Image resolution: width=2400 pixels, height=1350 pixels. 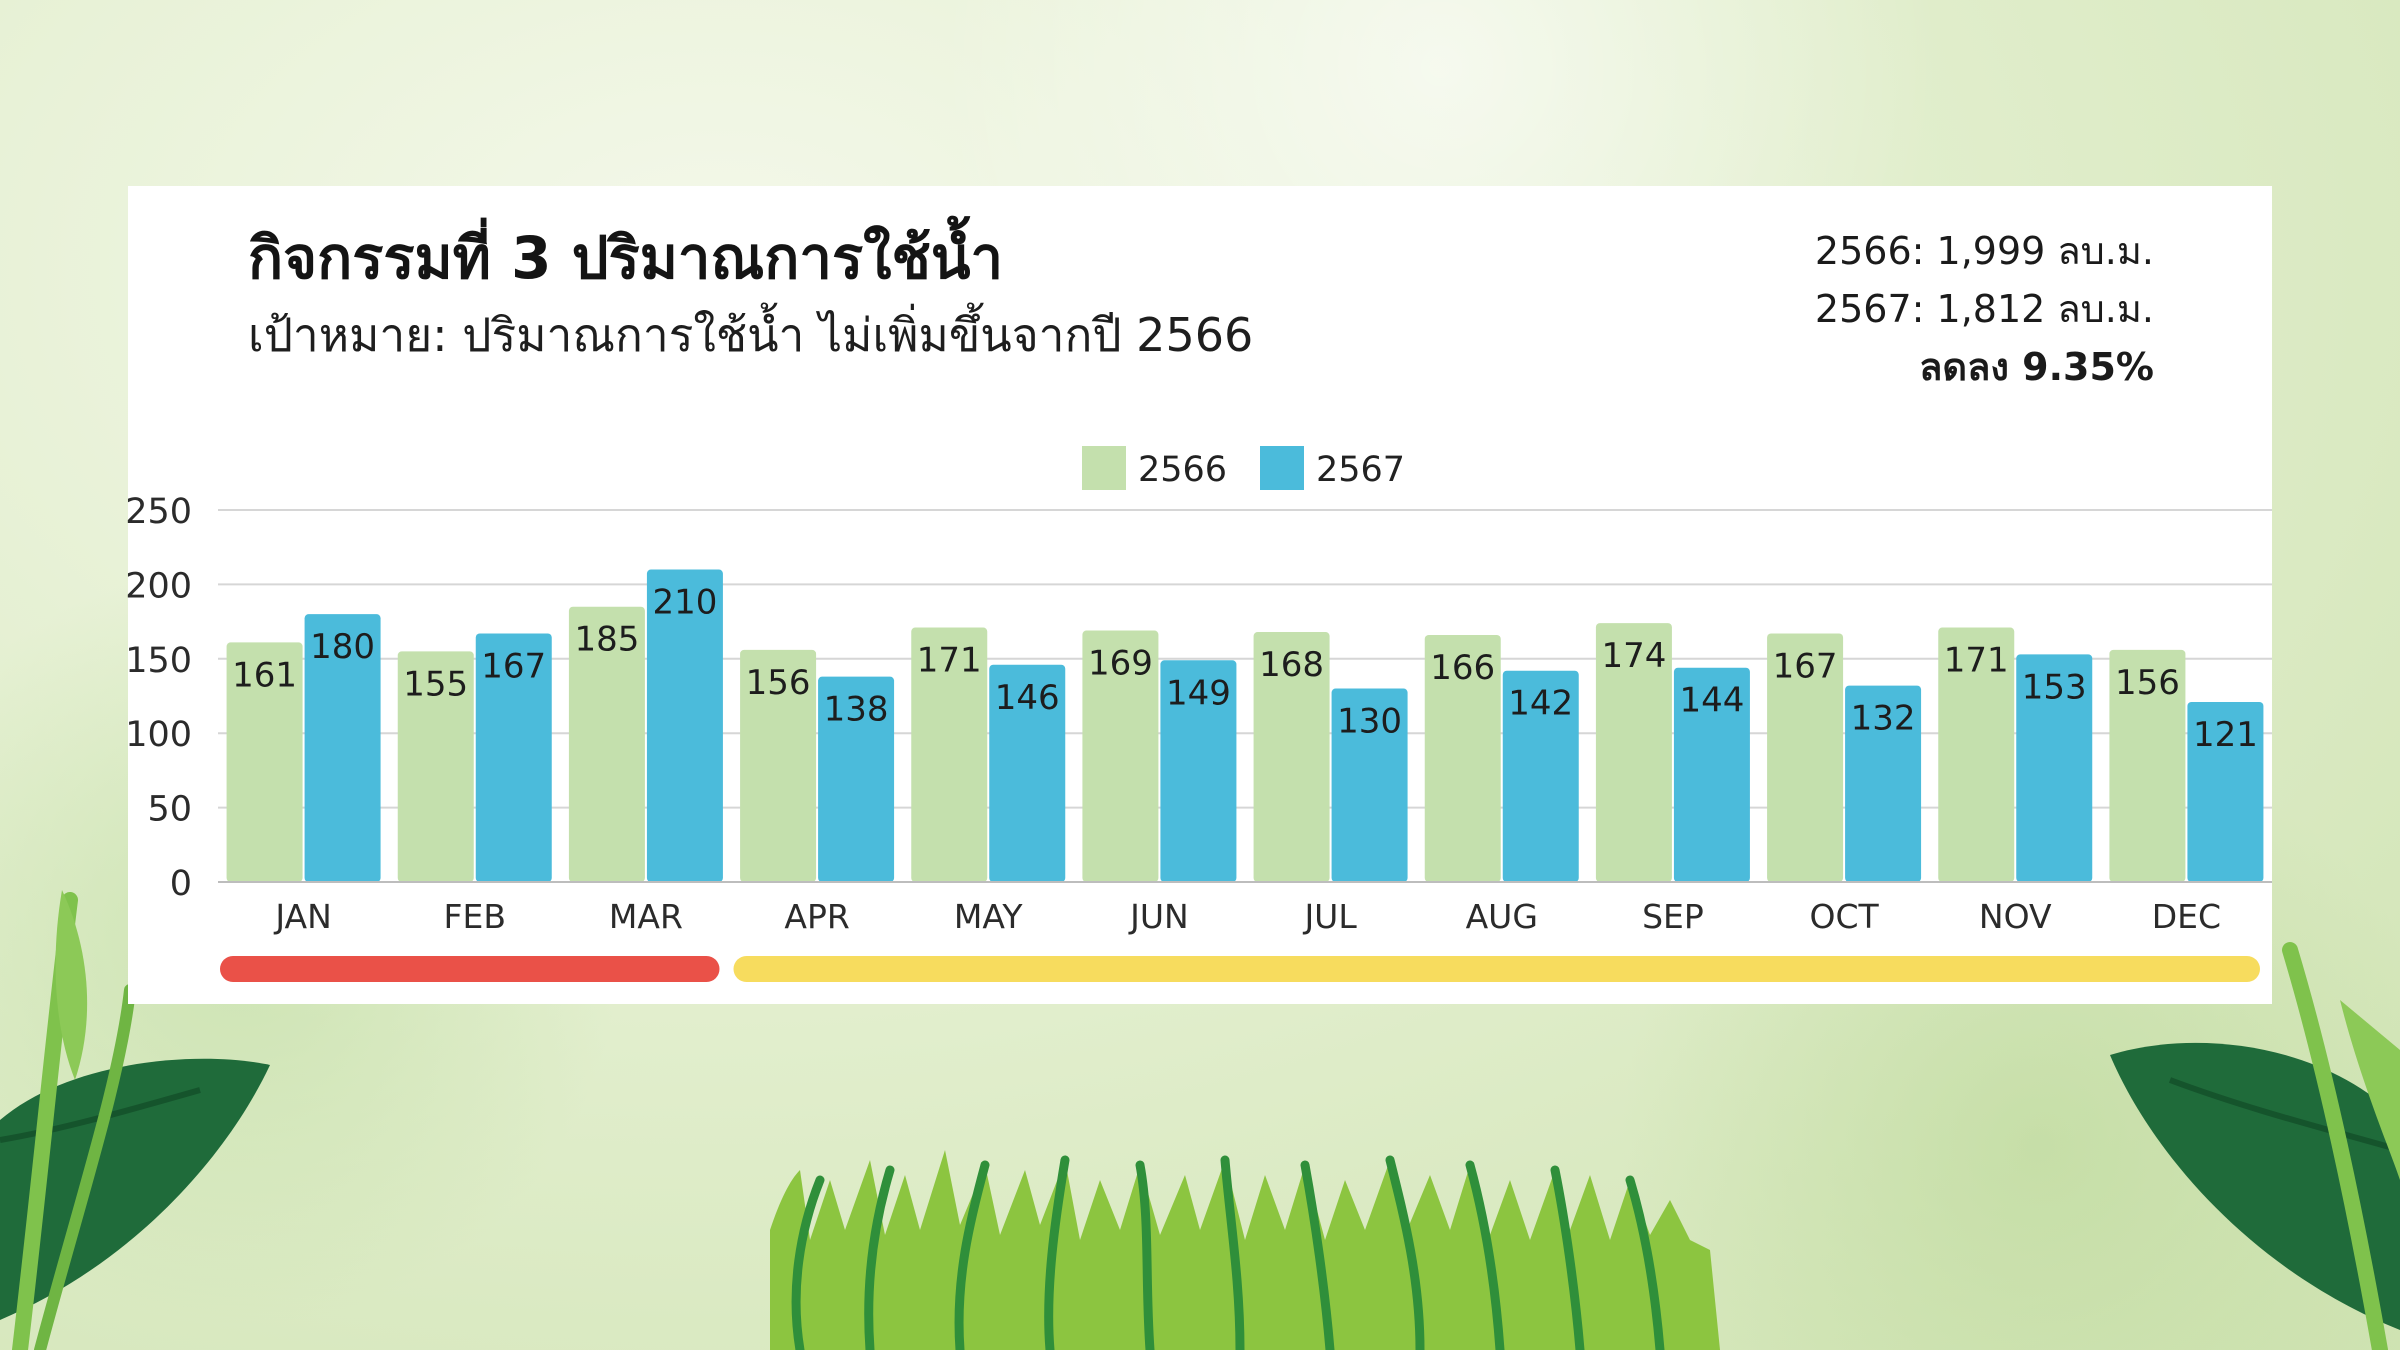 What do you see at coordinates (470, 969) in the screenshot?
I see `period-band-red` at bounding box center [470, 969].